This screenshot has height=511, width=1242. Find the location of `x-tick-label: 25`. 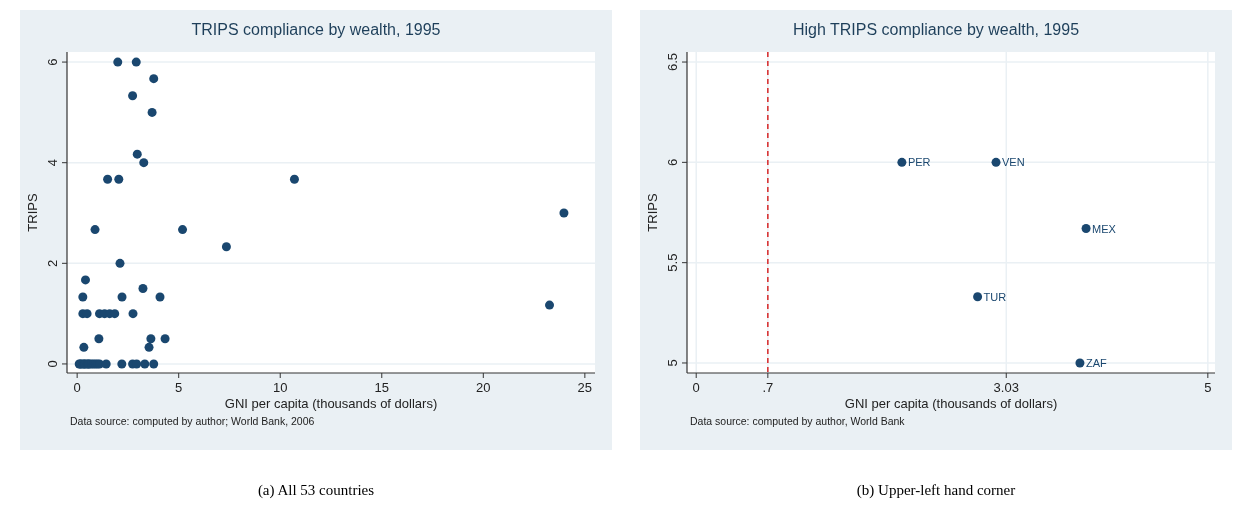

x-tick-label: 25 is located at coordinates (585, 387).